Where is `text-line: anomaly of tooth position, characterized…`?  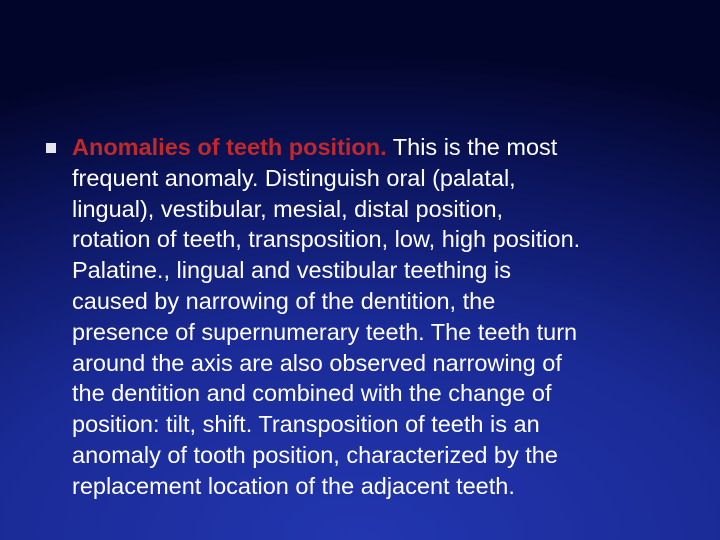 text-line: anomaly of tooth position, characterized… is located at coordinates (315, 454).